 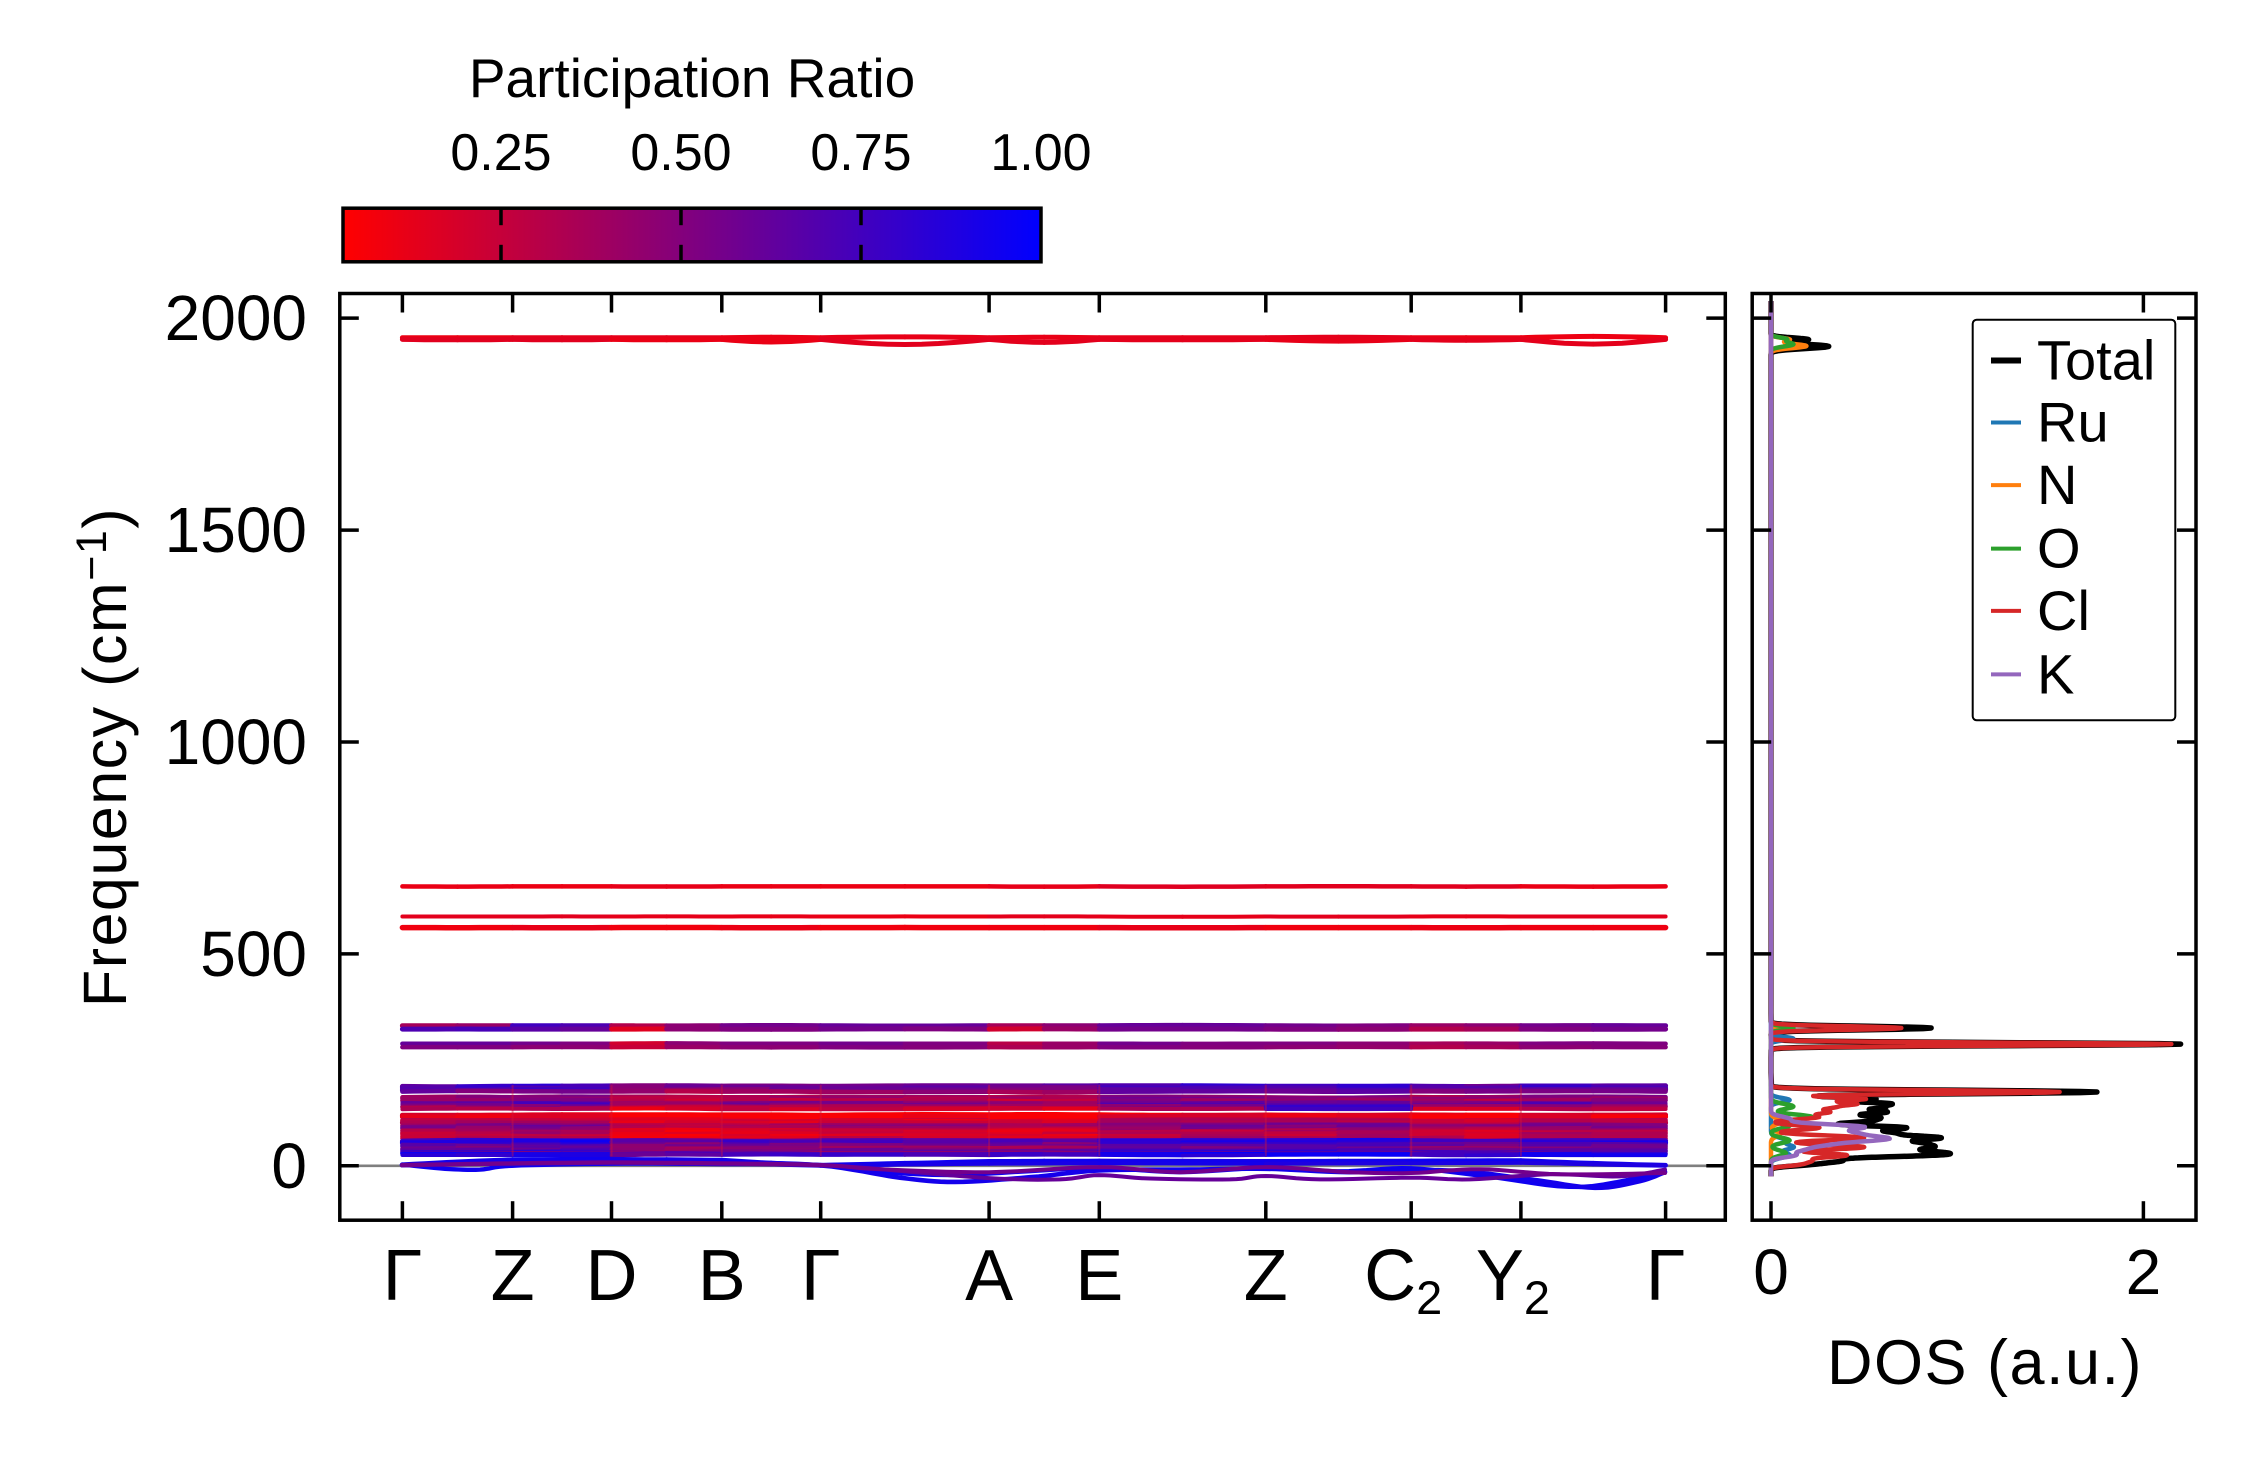 I want to click on svg-text: 2000, so click(x=236, y=318).